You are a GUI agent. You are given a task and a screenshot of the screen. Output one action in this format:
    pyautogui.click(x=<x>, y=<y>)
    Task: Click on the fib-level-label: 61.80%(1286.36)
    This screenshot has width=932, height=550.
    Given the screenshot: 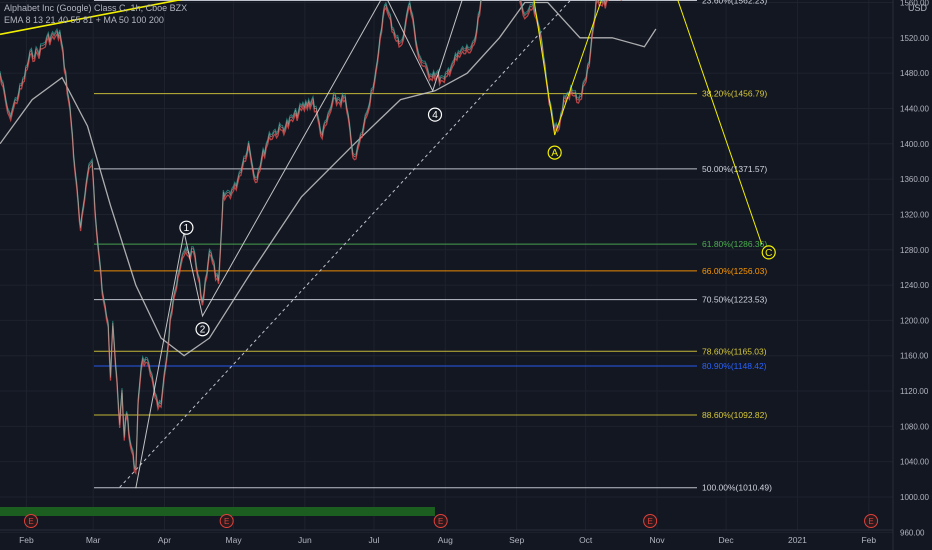 What is the action you would take?
    pyautogui.click(x=734, y=244)
    